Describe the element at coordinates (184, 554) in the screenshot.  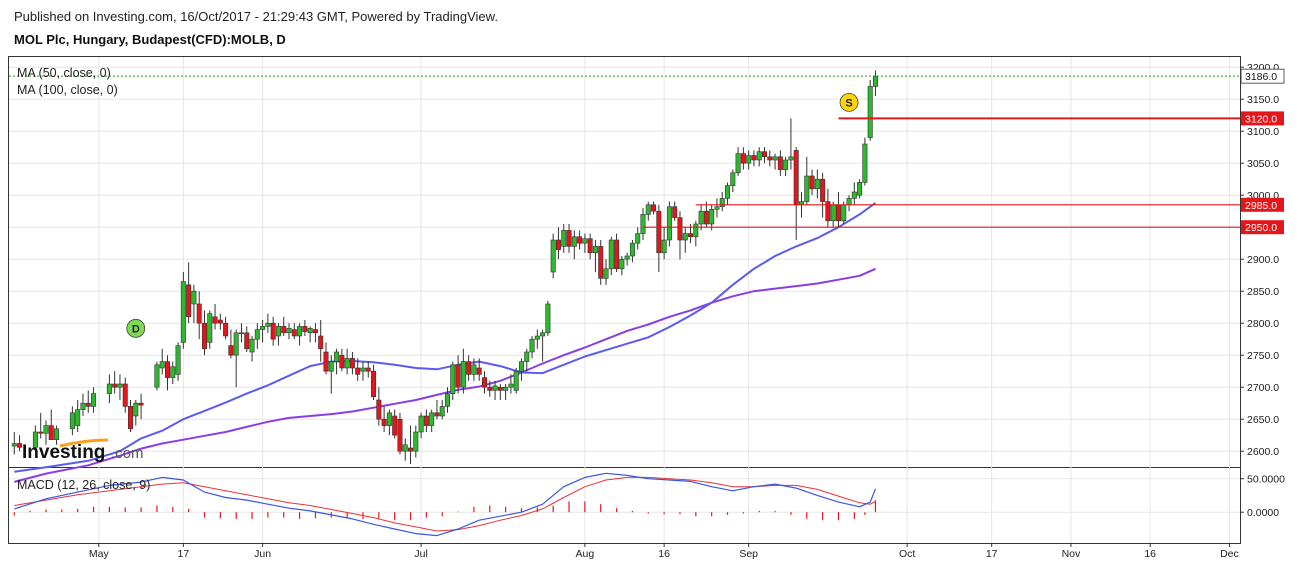
I see `x-tick-label: 17` at that location.